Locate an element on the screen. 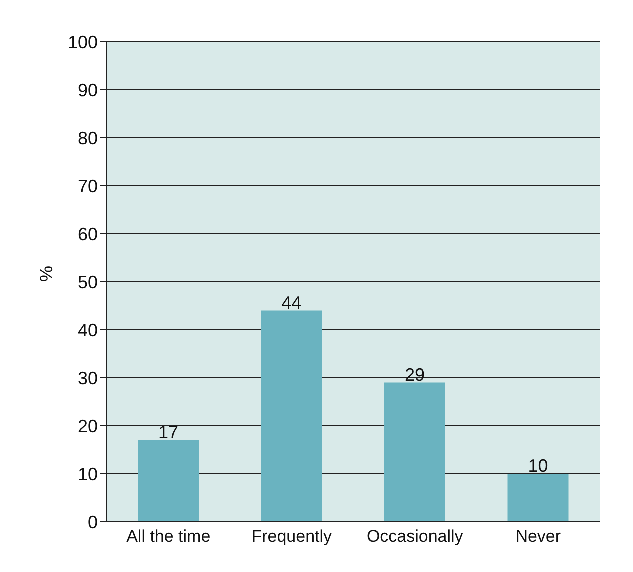 The height and width of the screenshot is (572, 633). data-label: 17 is located at coordinates (168, 432).